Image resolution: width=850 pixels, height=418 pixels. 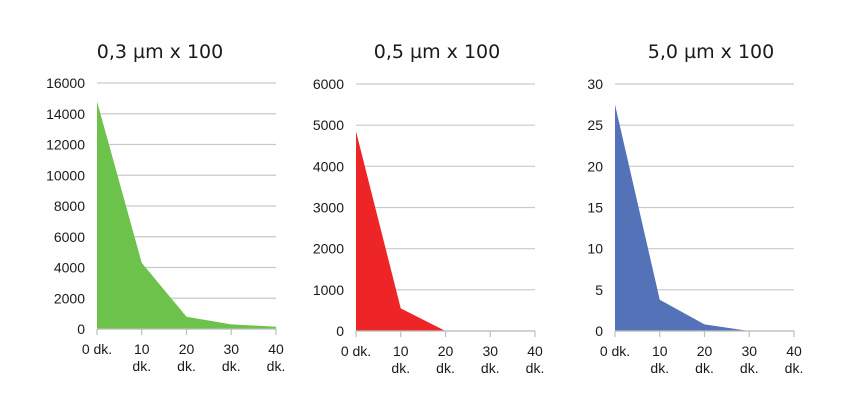 What do you see at coordinates (276, 349) in the screenshot?
I see `chart1-x-tick-label-line: 40` at bounding box center [276, 349].